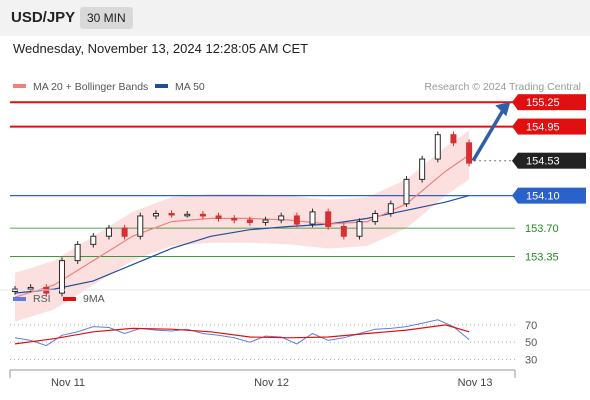 The image size is (590, 400). Describe the element at coordinates (106, 18) in the screenshot. I see `interval-button: 30 MIN` at that location.